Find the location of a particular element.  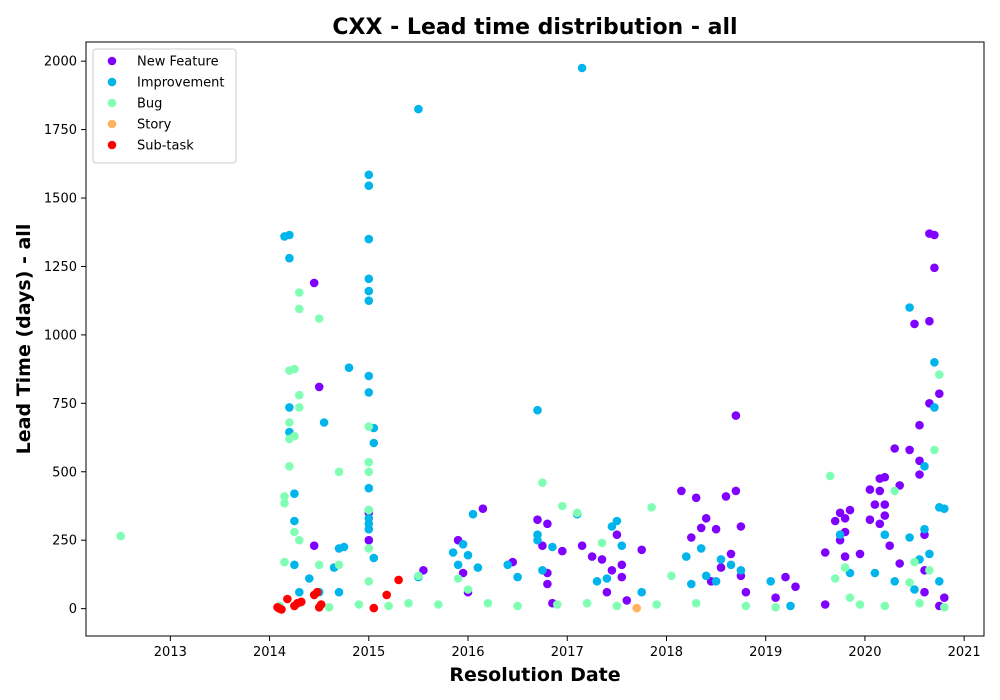

y-tick-label: 2000 is located at coordinates (60, 62).